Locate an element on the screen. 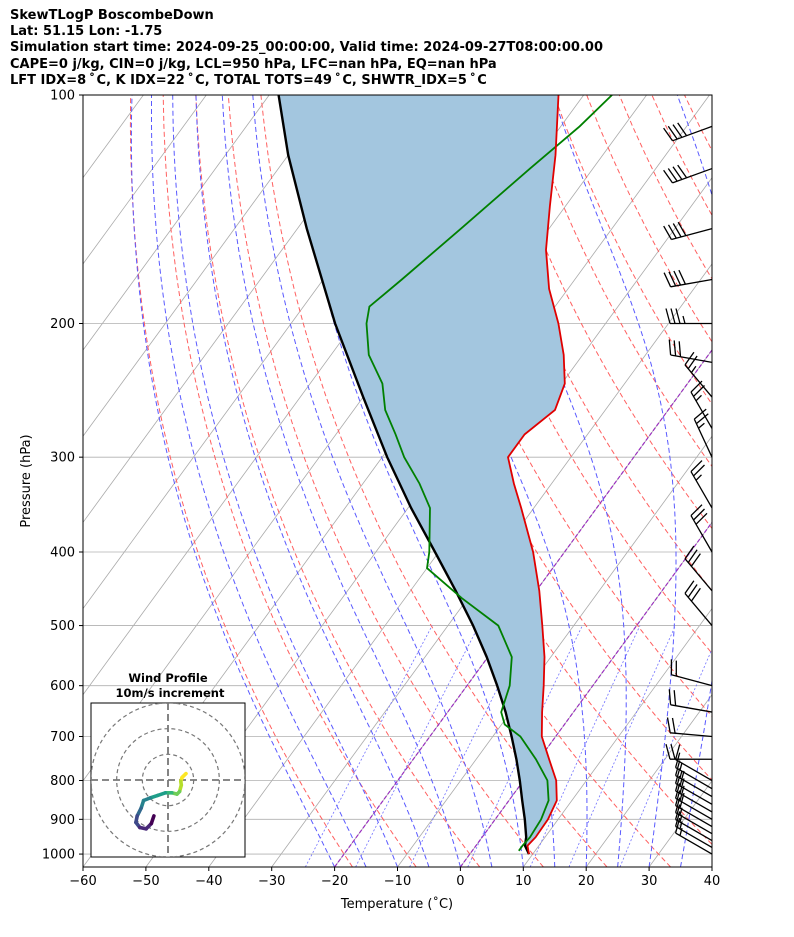  wind-barbs is located at coordinates (688, 488).